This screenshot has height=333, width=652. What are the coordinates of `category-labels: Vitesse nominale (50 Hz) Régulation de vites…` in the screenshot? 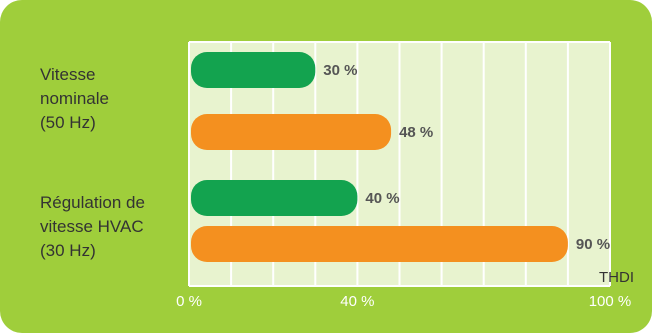 It's located at (92, 162).